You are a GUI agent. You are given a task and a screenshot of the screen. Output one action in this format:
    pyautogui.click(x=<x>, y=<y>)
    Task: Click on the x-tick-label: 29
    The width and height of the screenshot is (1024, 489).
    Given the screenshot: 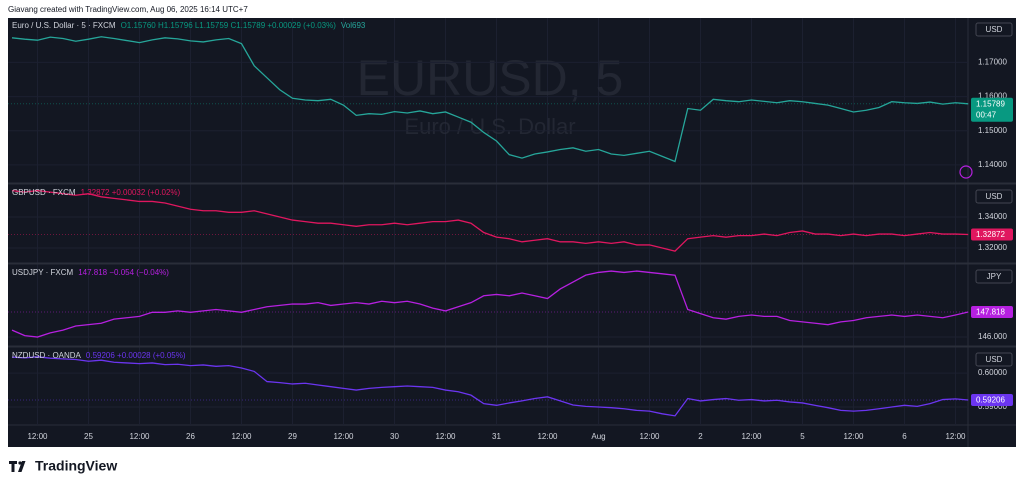 What is the action you would take?
    pyautogui.click(x=292, y=436)
    